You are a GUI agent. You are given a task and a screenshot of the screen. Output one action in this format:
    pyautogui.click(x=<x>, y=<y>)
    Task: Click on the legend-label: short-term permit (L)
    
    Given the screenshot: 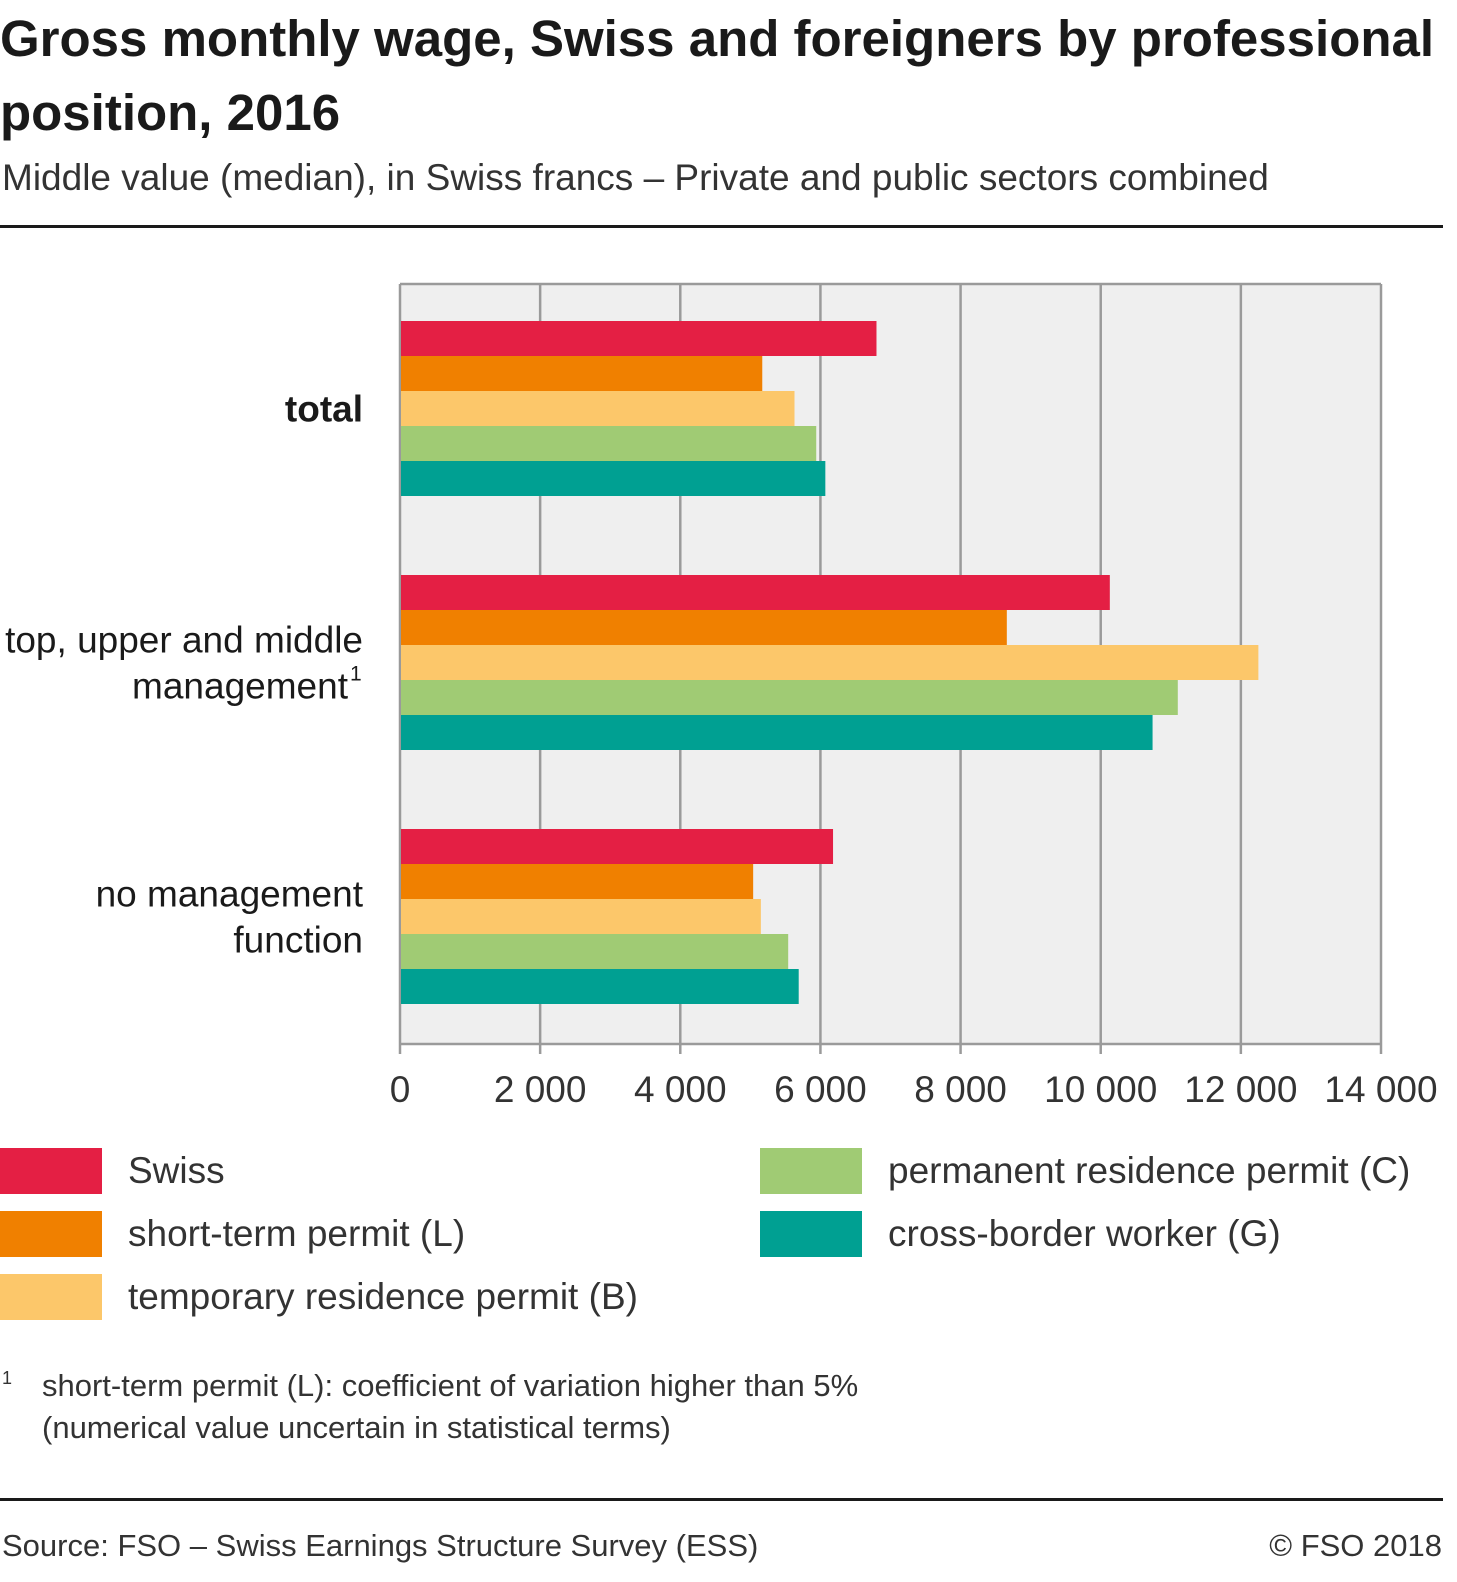 What is the action you would take?
    pyautogui.click(x=297, y=1233)
    